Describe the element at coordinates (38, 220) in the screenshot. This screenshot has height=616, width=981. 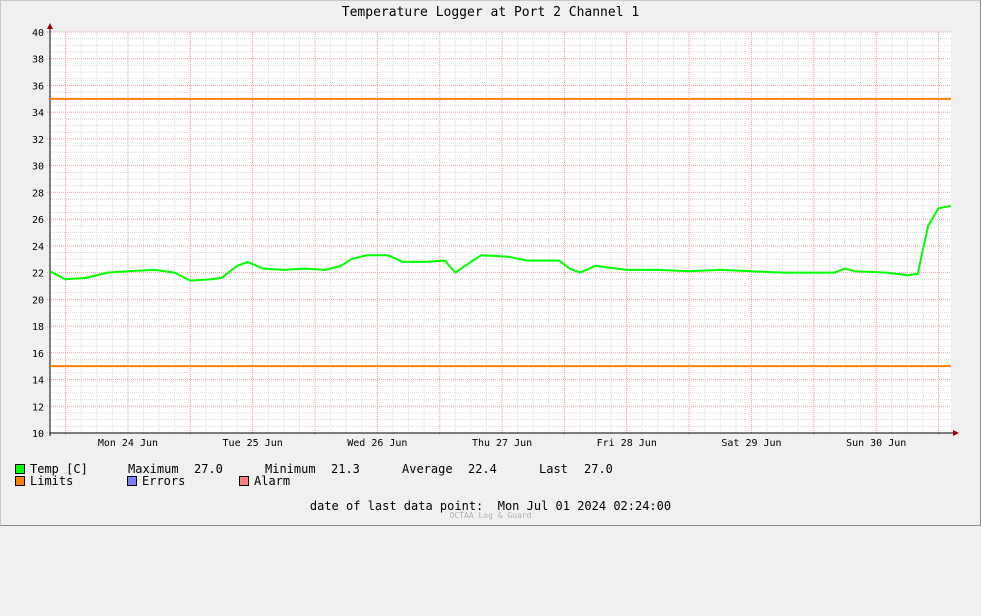
I see `y-tick-label: 26` at that location.